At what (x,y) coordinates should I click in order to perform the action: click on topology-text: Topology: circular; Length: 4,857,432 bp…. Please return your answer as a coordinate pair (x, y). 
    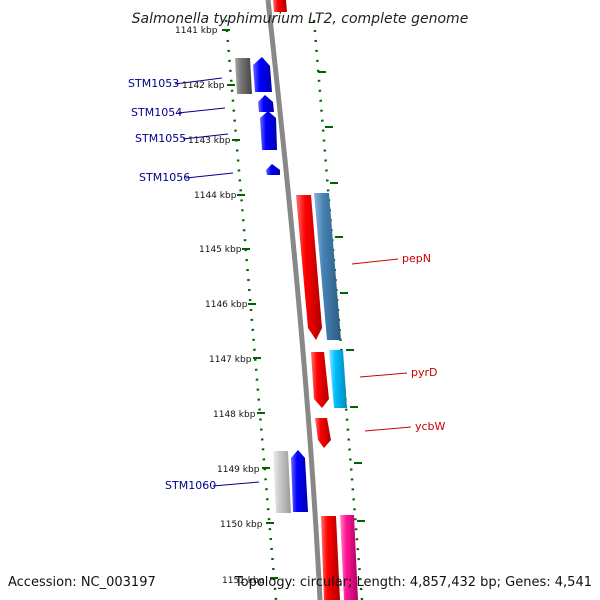
    Looking at the image, I should click on (413, 582).